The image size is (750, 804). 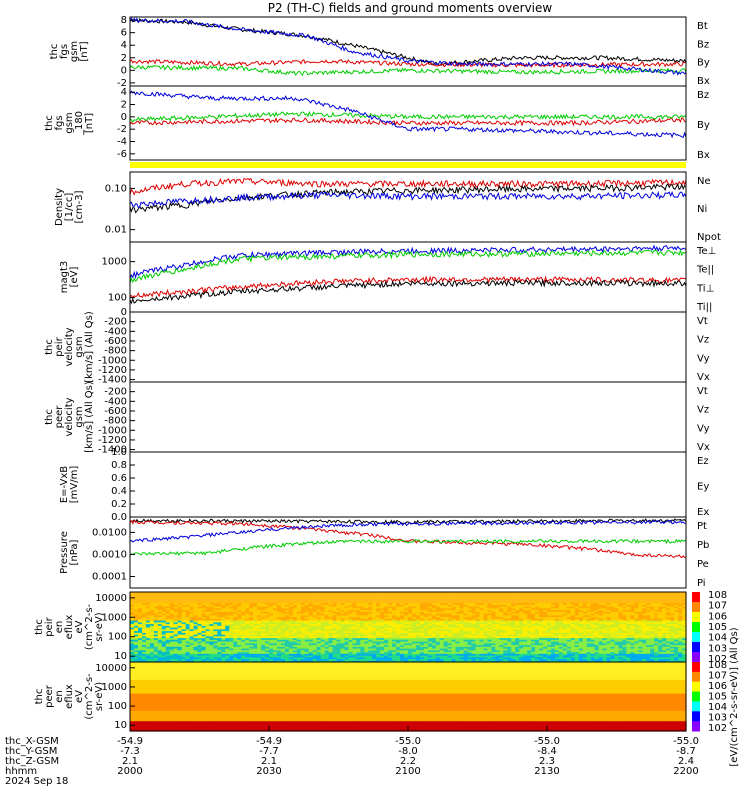 What do you see at coordinates (119, 478) in the screenshot?
I see `y-tick-label: 0.6` at bounding box center [119, 478].